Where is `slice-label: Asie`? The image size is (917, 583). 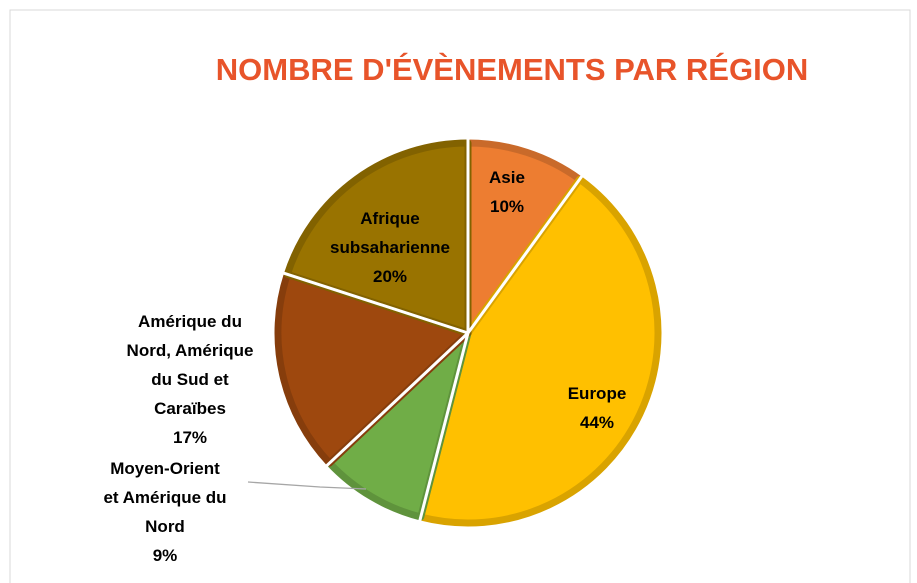
slice-label: Asie is located at coordinates (507, 177).